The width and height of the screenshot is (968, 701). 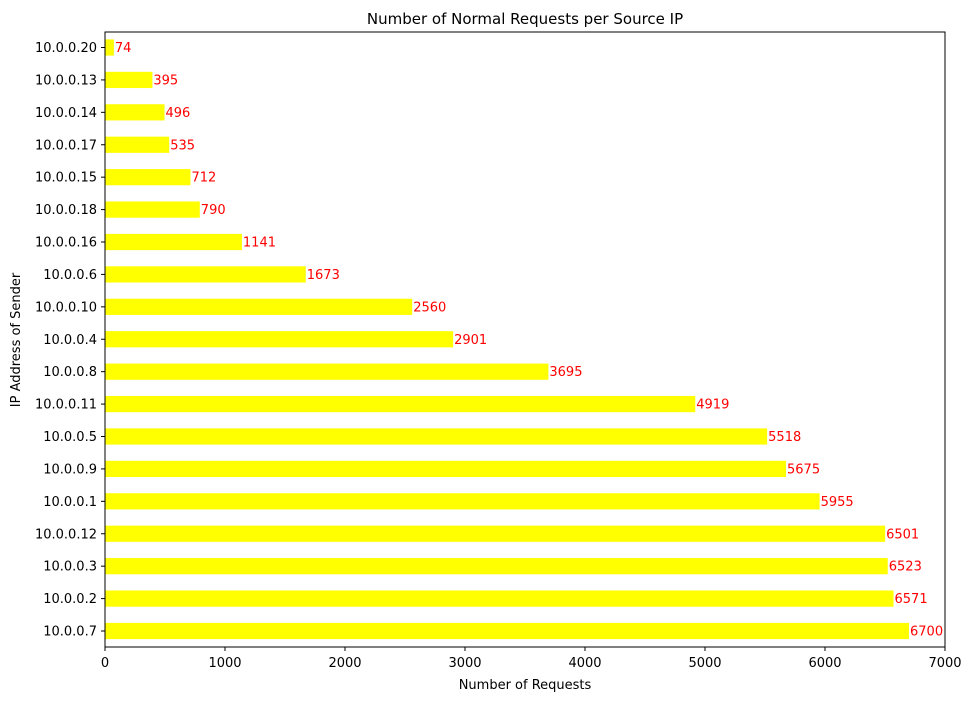 What do you see at coordinates (66, 534) in the screenshot?
I see `y-tick-label: 10.0.0.12` at bounding box center [66, 534].